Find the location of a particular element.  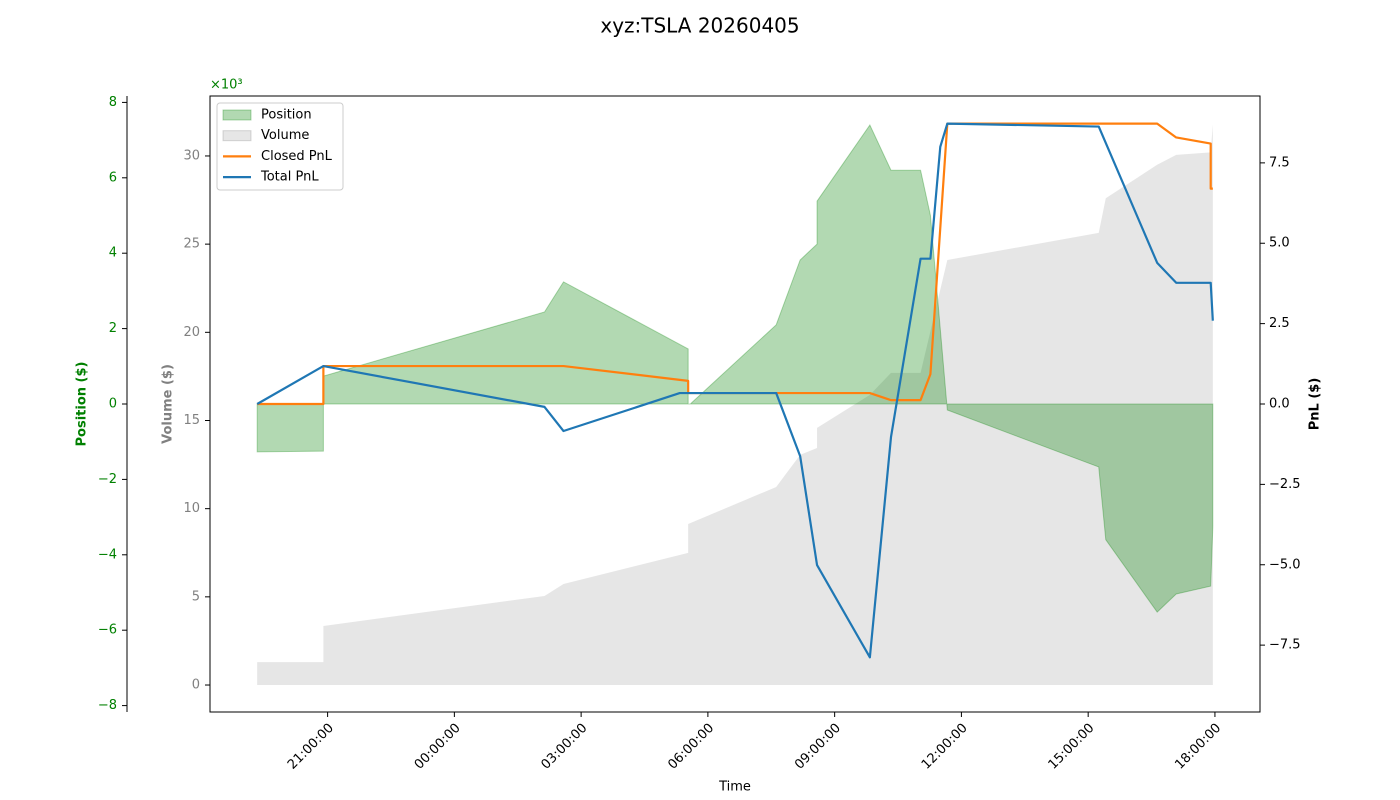

y2-tick-label: 0.0 is located at coordinates (1279, 404).